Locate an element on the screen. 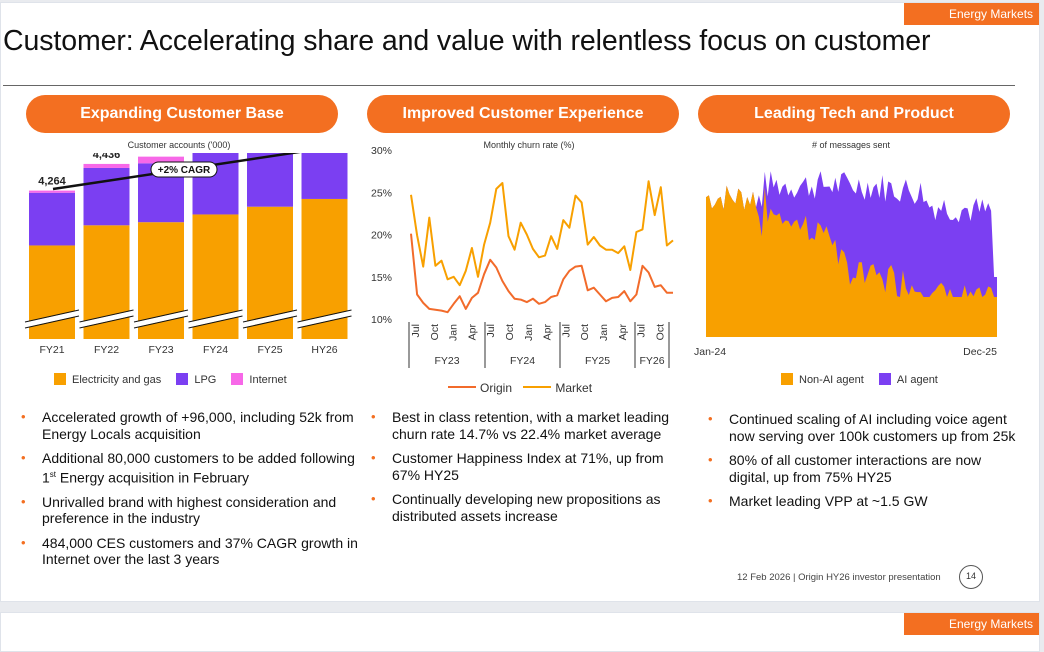 Image resolution: width=1044 pixels, height=652 pixels. area-chart-subtitle: # of messages sent is located at coordinates (851, 145).